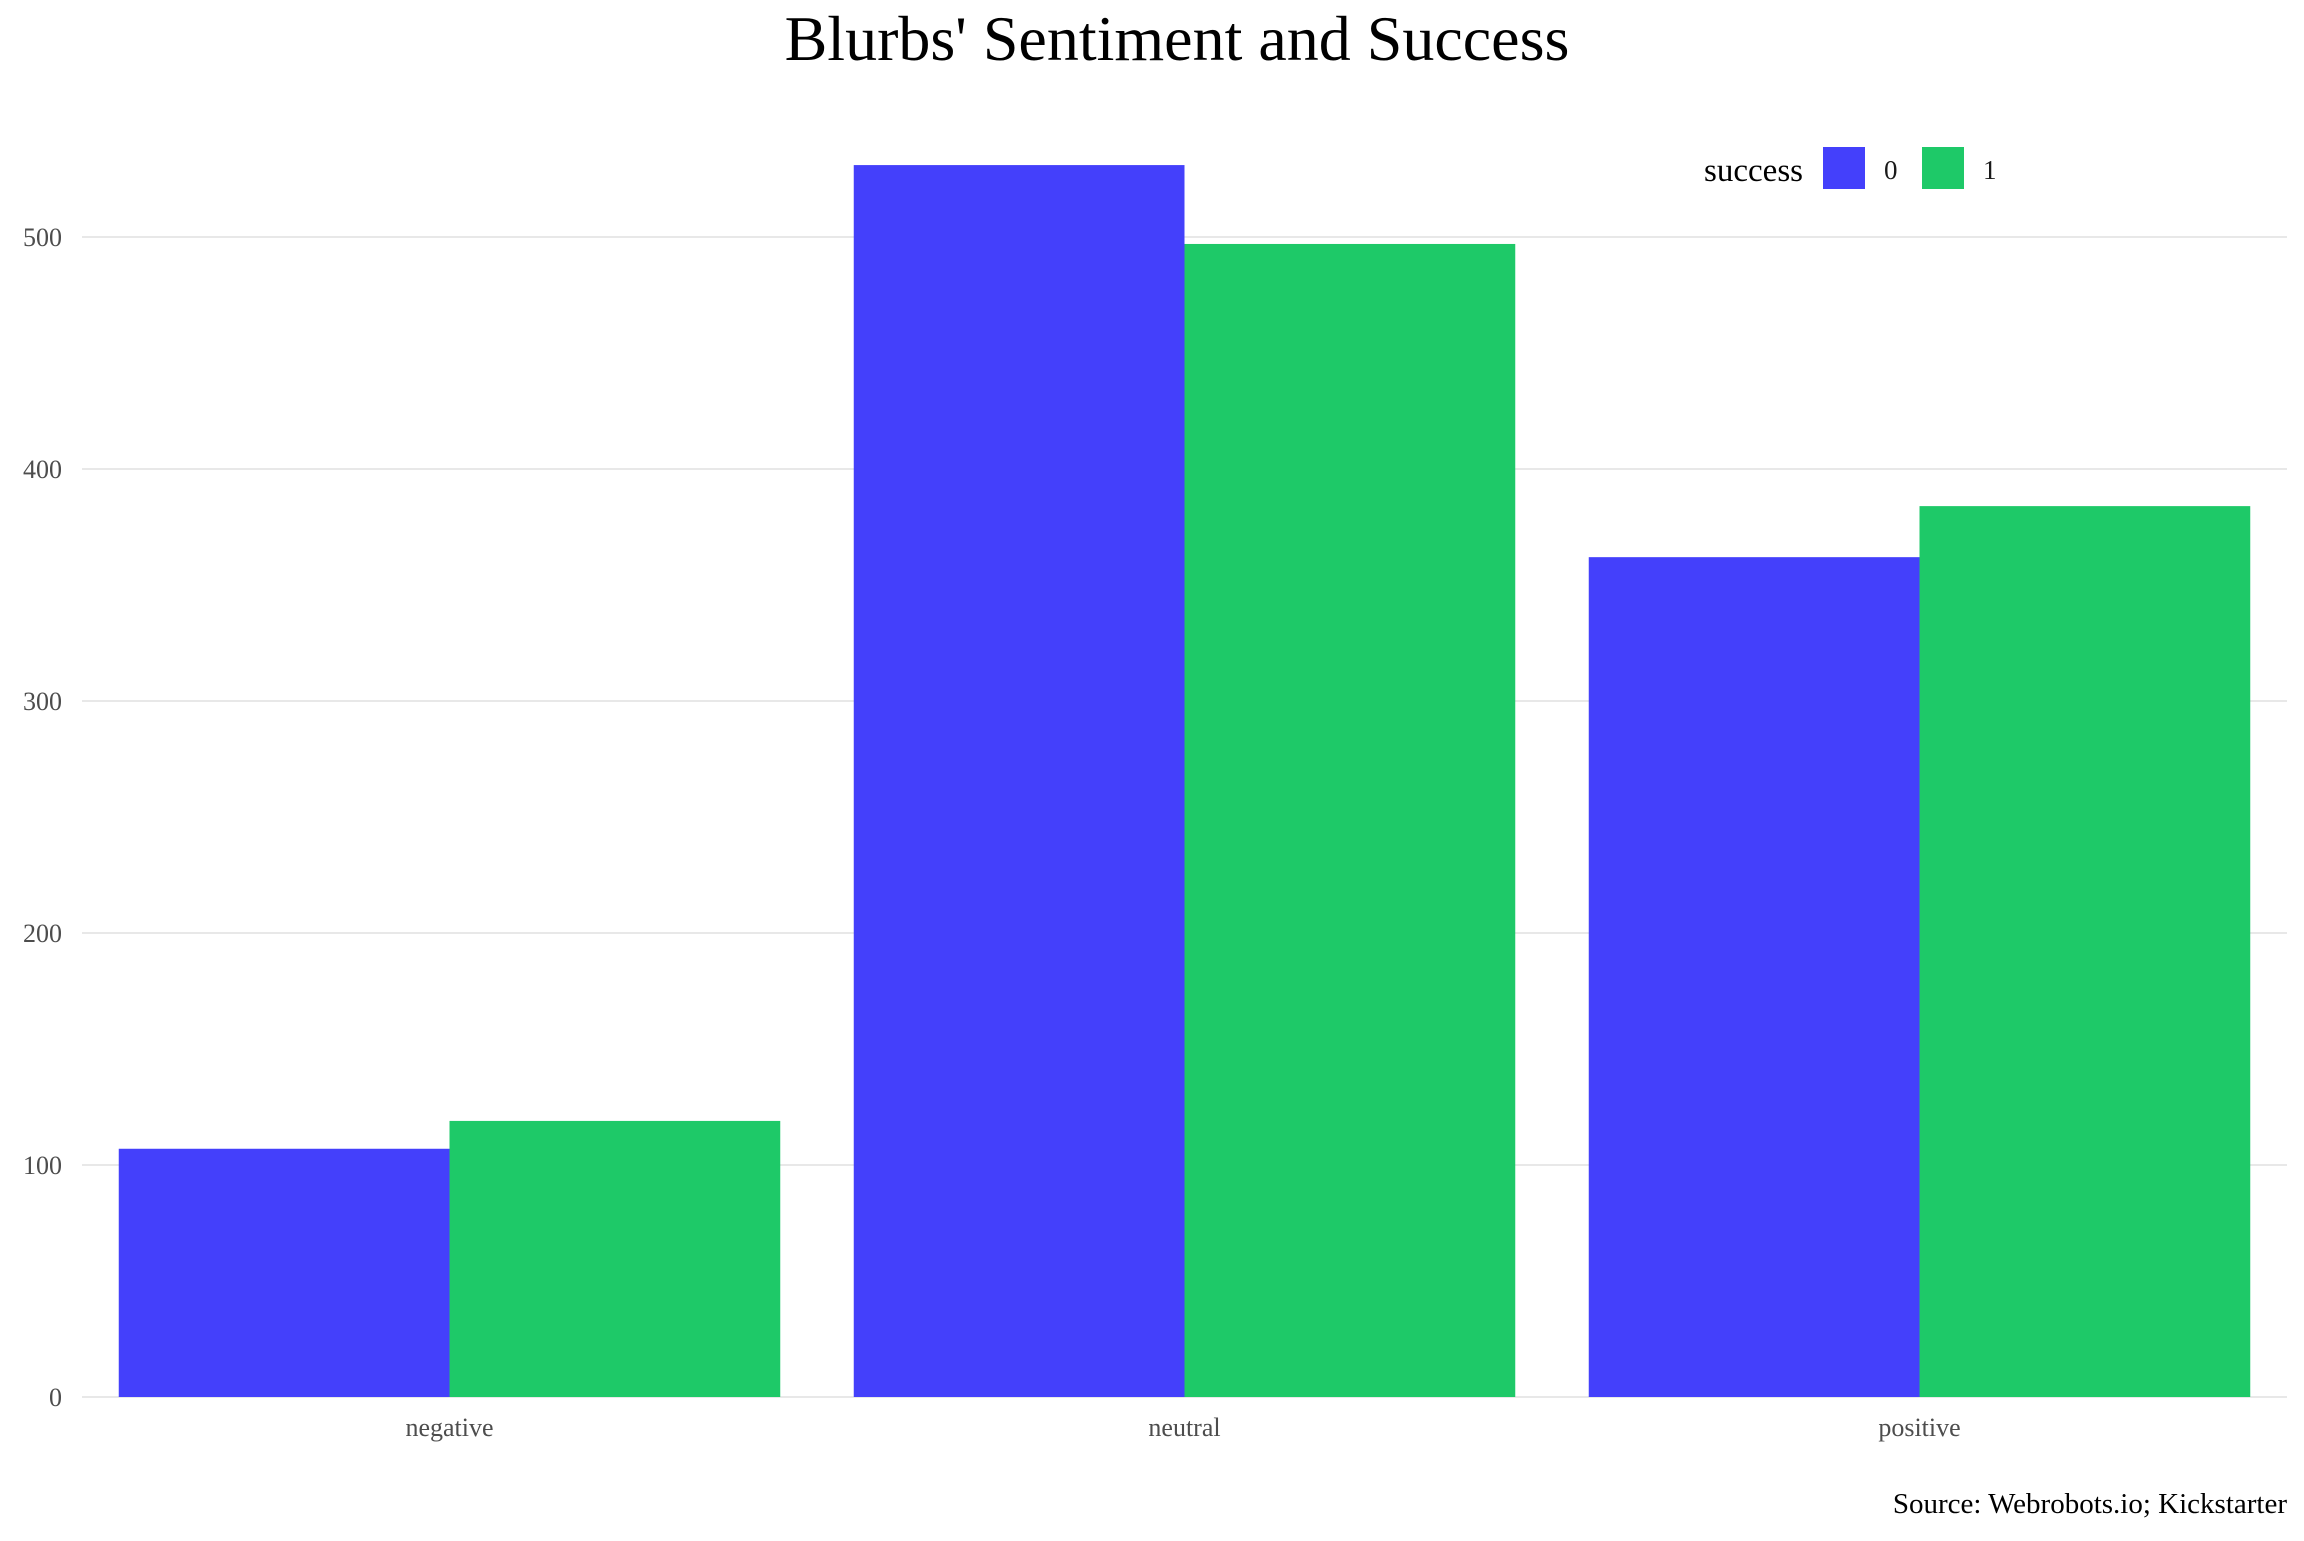 This screenshot has height=1541, width=2304. I want to click on legend: success 0 1, so click(1850, 168).